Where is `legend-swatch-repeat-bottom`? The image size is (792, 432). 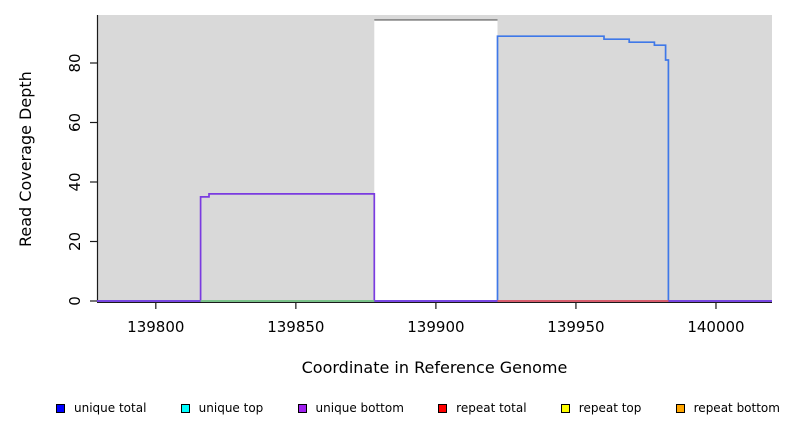
legend-swatch-repeat-bottom is located at coordinates (680, 408).